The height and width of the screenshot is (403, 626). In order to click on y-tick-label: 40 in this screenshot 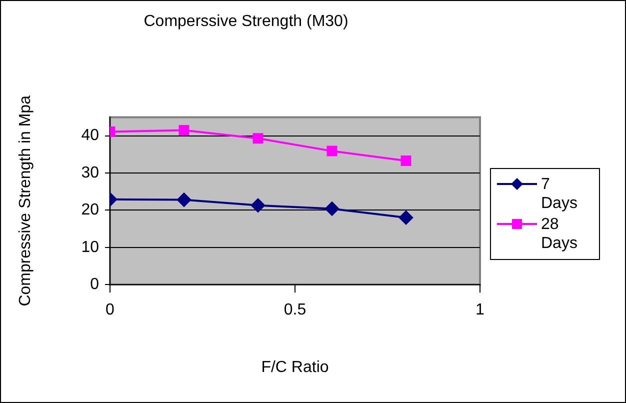, I will do `click(90, 135)`.